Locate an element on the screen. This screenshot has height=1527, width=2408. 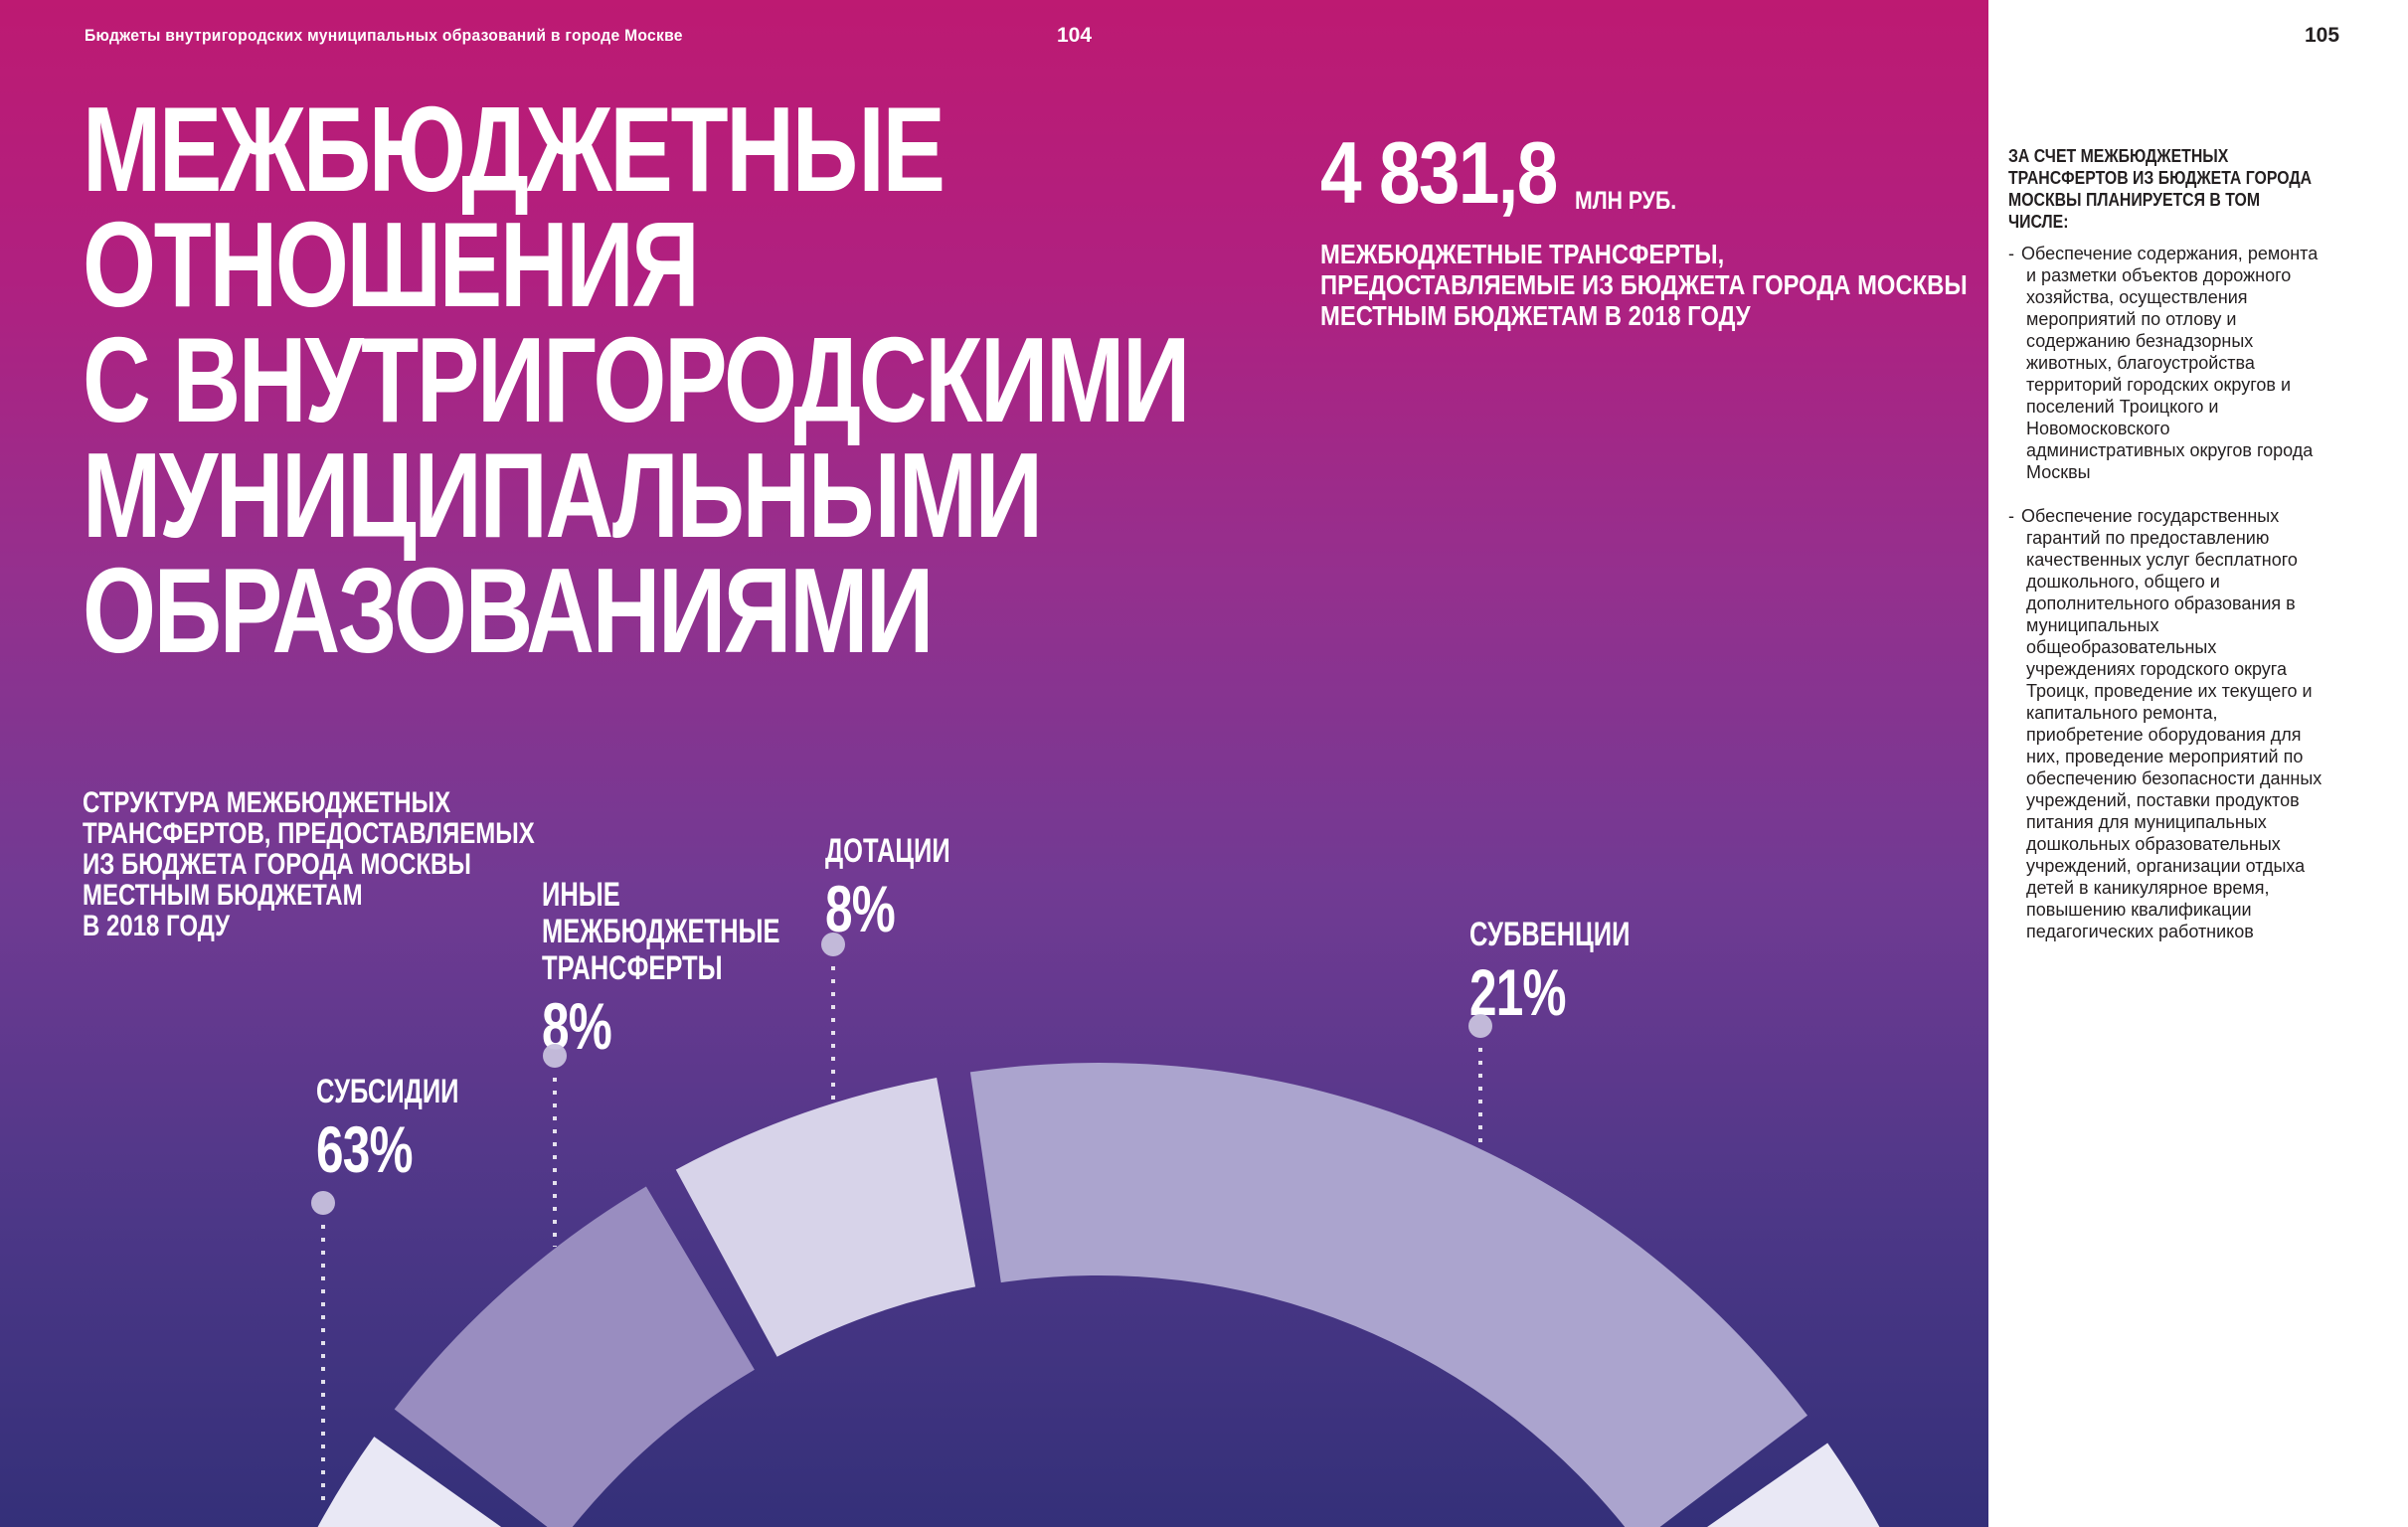
slice-label-subvencii: СУБВЕНЦИИ 21% is located at coordinates (1576, 972).